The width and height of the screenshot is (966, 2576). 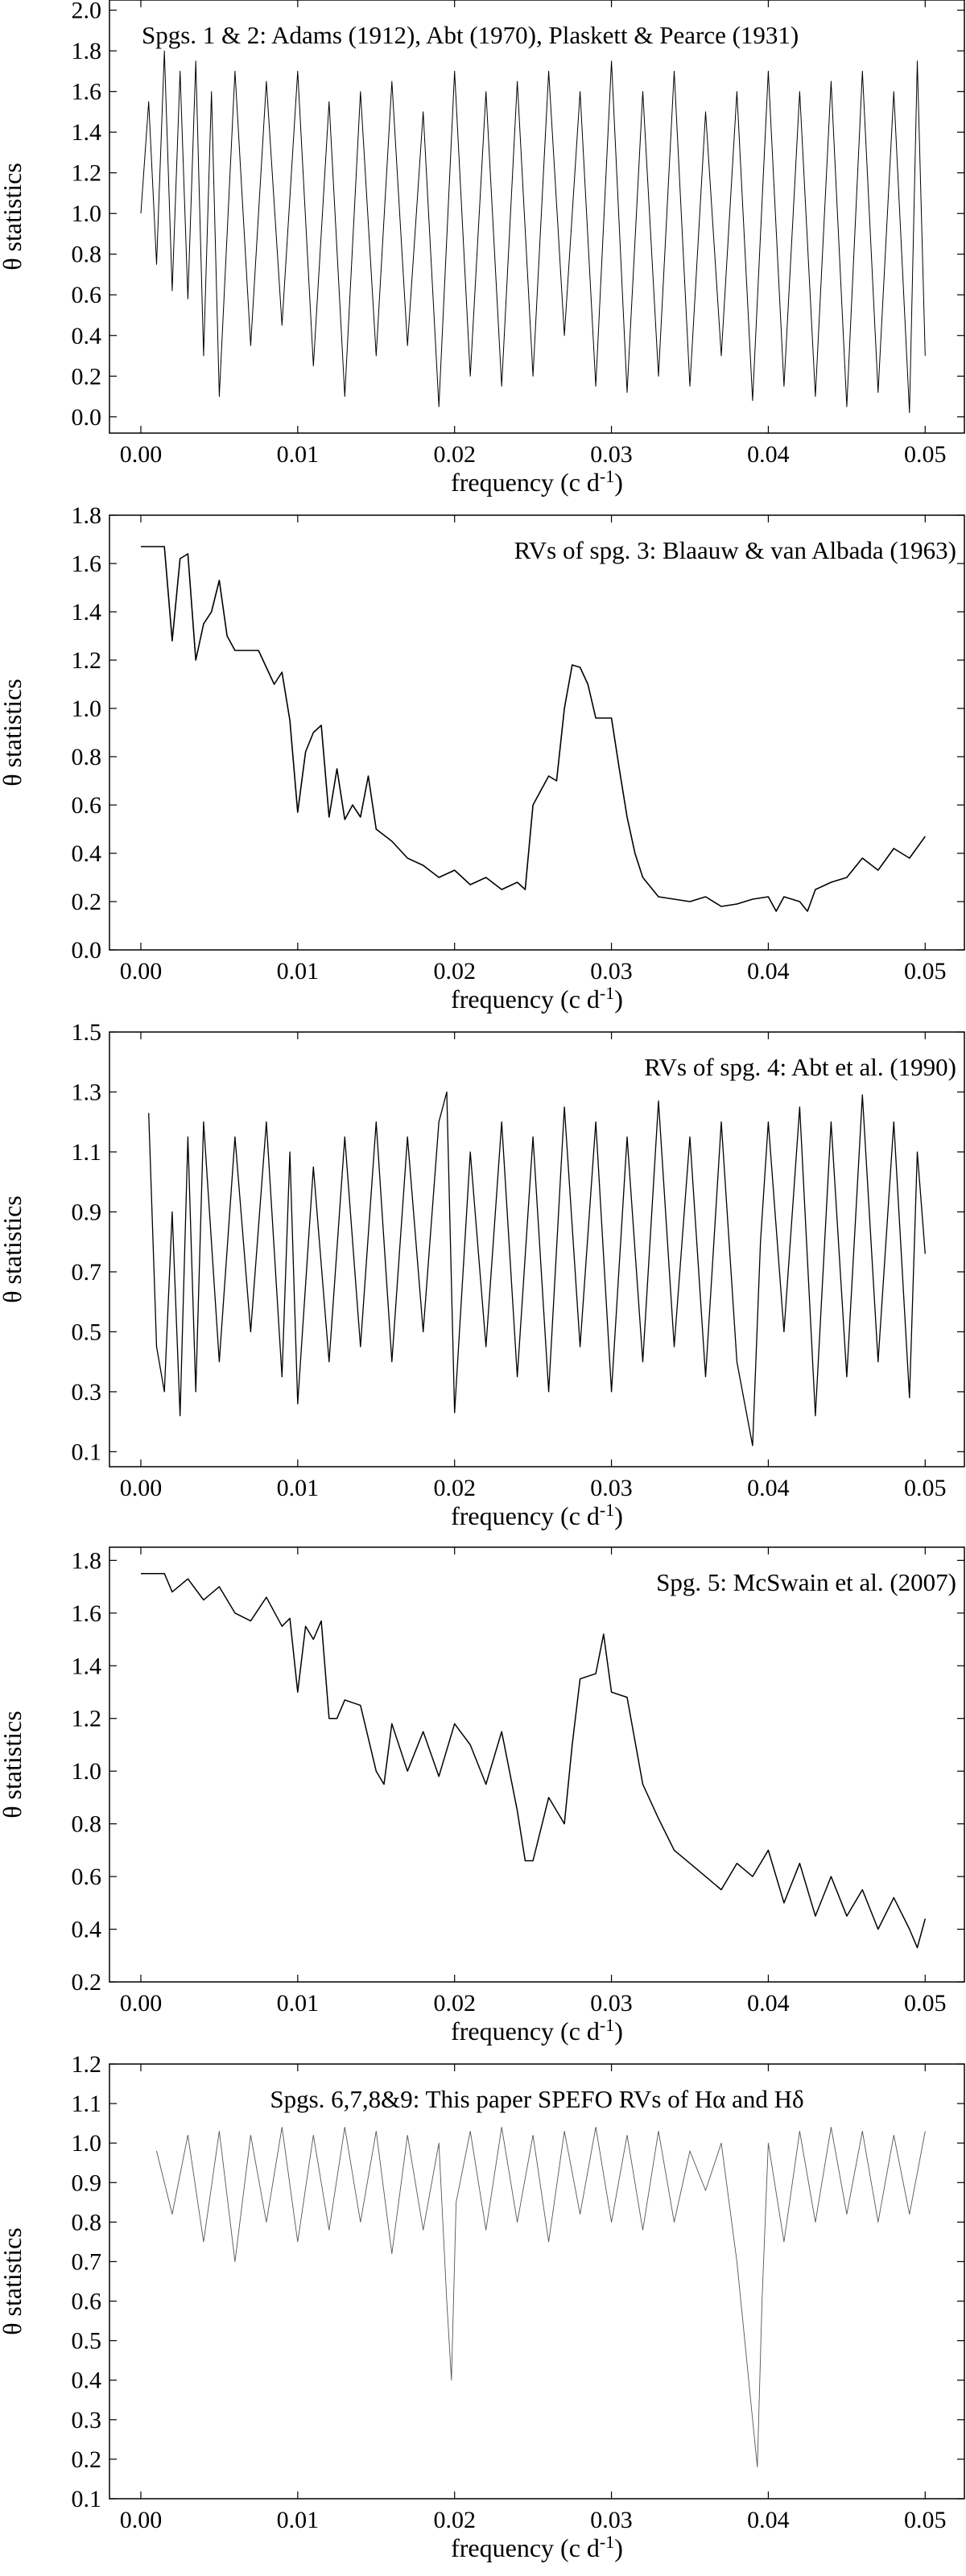 I want to click on chart-title: RVs of spg. 4: Abt et al. (1990), so click(x=800, y=1067).